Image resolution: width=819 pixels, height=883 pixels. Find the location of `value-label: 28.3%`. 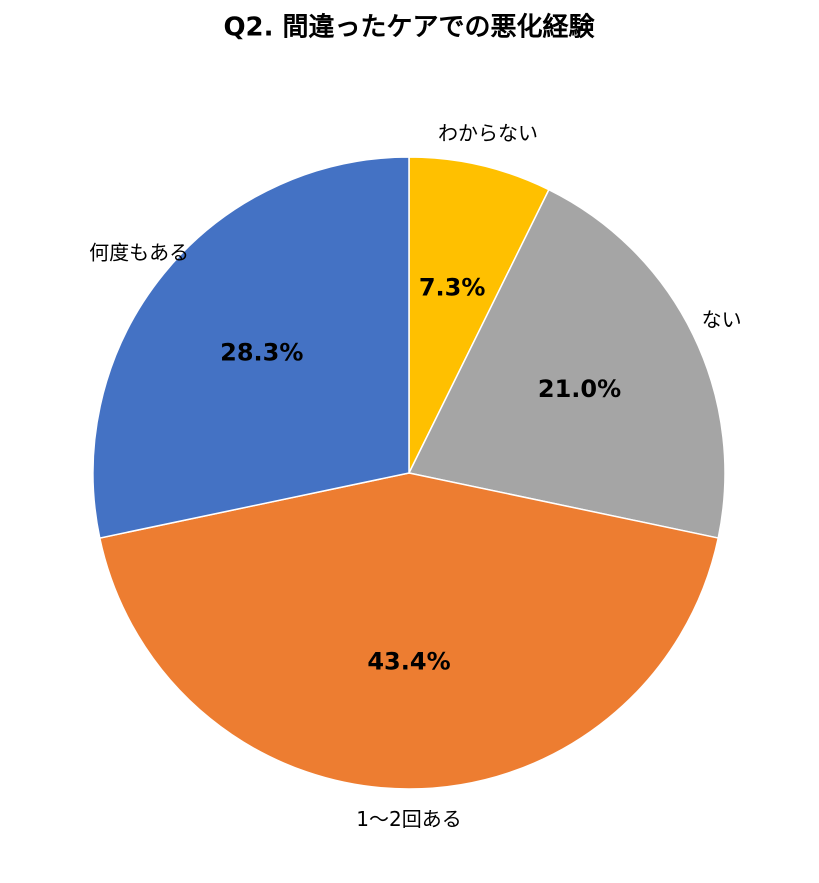

value-label: 28.3% is located at coordinates (261, 353).